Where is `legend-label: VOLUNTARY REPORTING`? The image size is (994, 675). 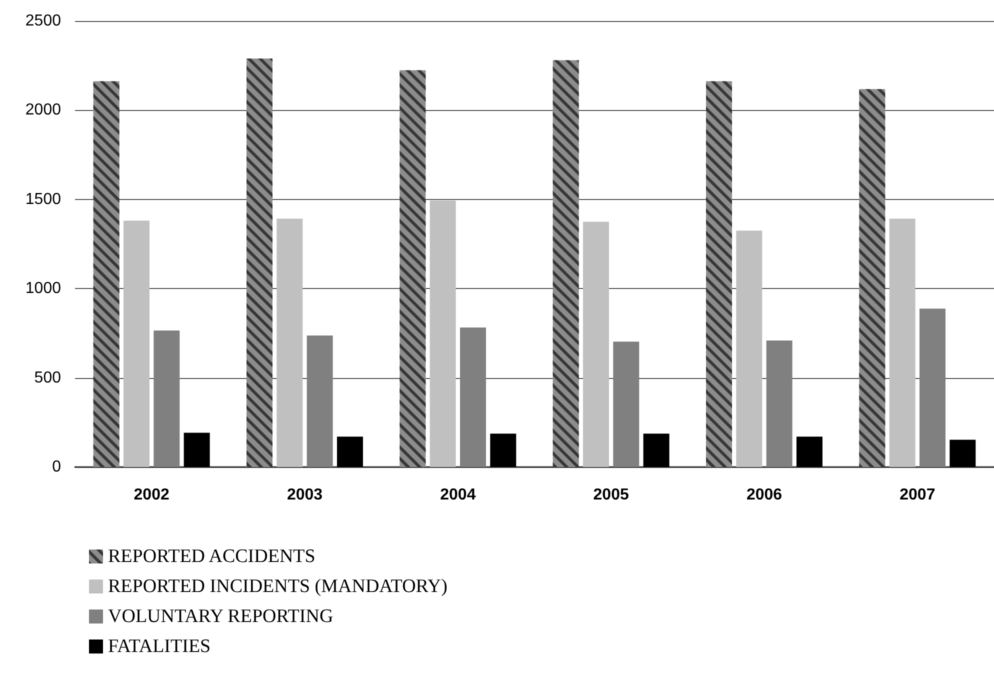
legend-label: VOLUNTARY REPORTING is located at coordinates (221, 616).